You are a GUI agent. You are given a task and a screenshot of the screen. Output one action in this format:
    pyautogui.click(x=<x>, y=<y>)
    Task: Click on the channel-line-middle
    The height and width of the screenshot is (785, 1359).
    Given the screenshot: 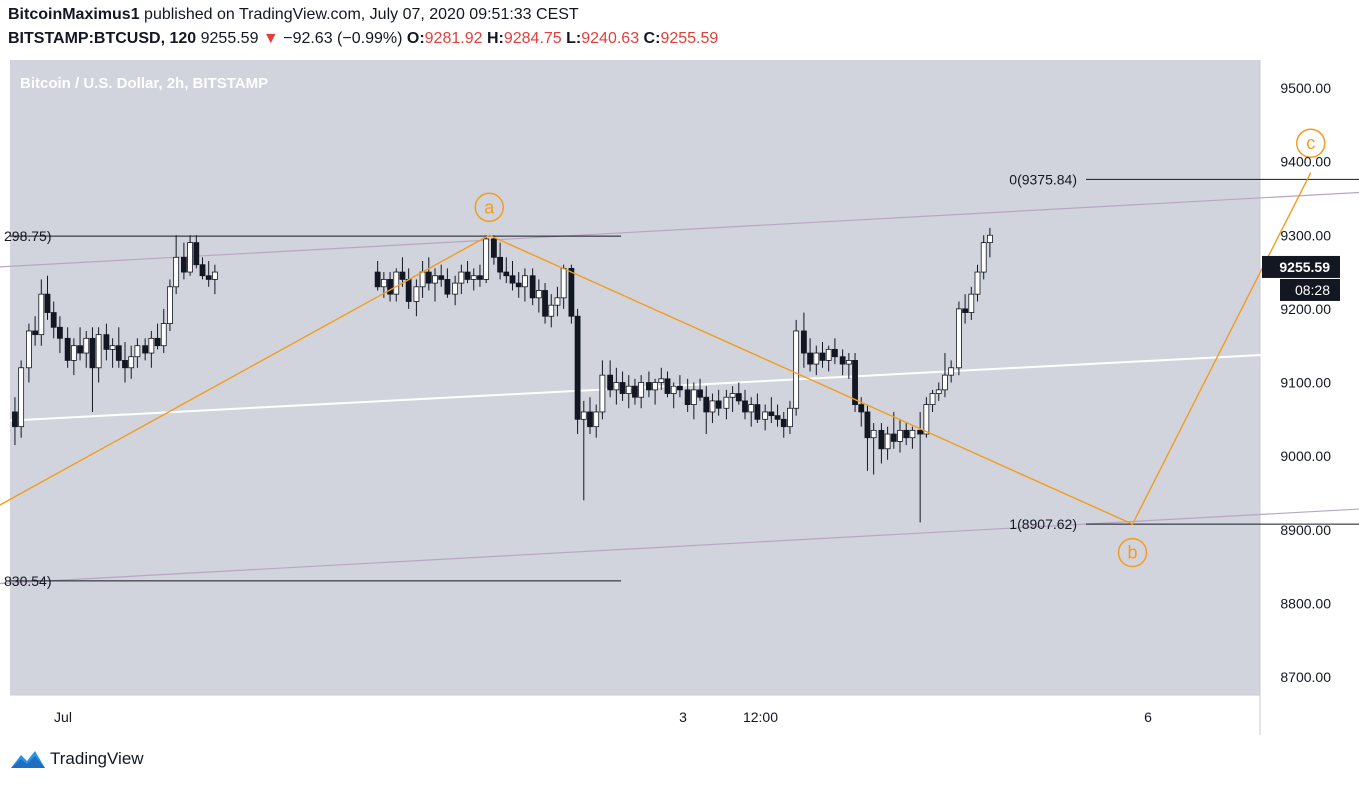 What is the action you would take?
    pyautogui.click(x=679, y=377)
    